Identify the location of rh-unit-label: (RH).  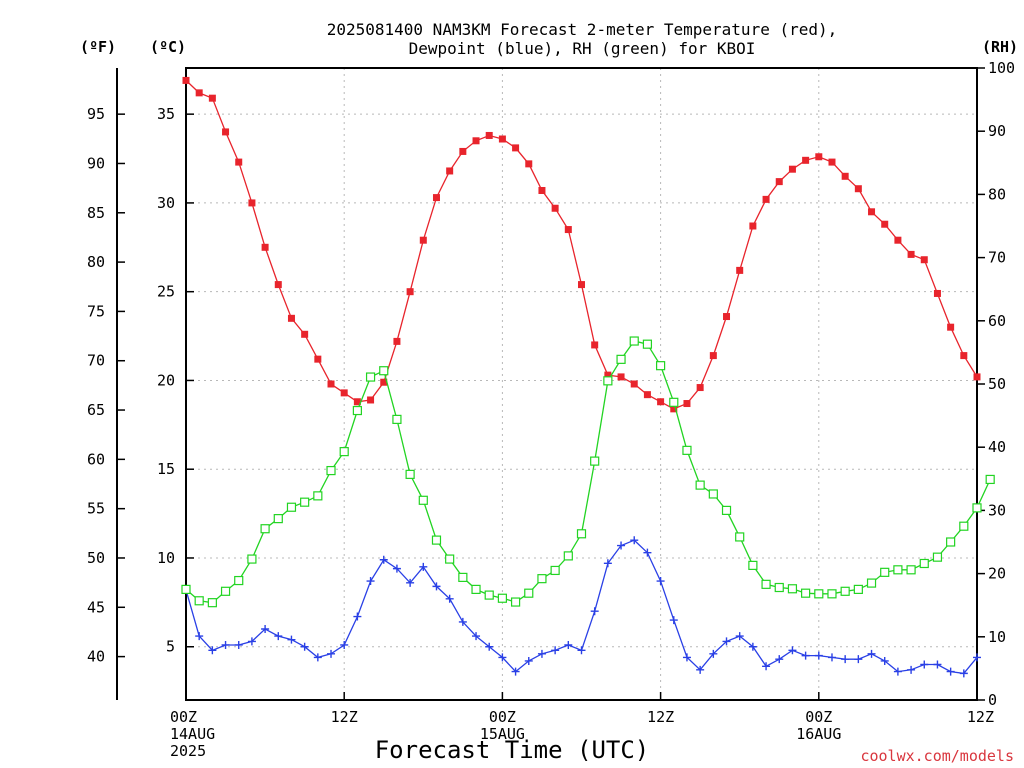
(1000, 47).